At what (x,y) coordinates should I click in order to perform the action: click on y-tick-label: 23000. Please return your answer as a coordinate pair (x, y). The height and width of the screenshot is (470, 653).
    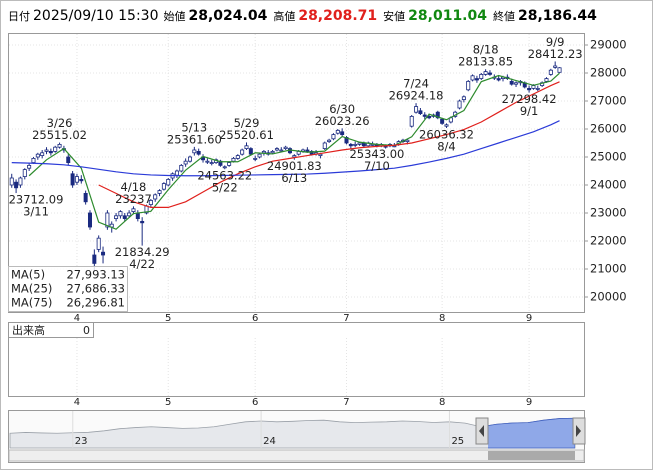
    Looking at the image, I should click on (608, 212).